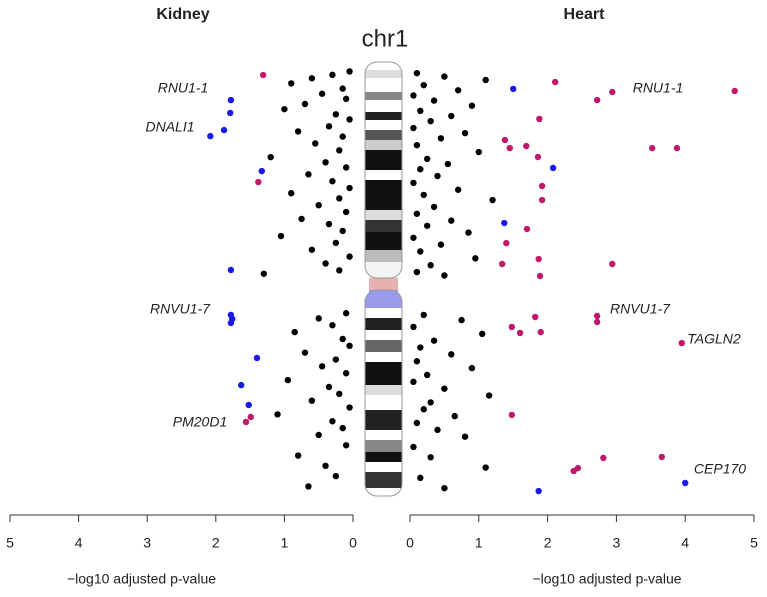 The height and width of the screenshot is (597, 767). What do you see at coordinates (640, 309) in the screenshot?
I see `gene-label: RNVU1-7` at bounding box center [640, 309].